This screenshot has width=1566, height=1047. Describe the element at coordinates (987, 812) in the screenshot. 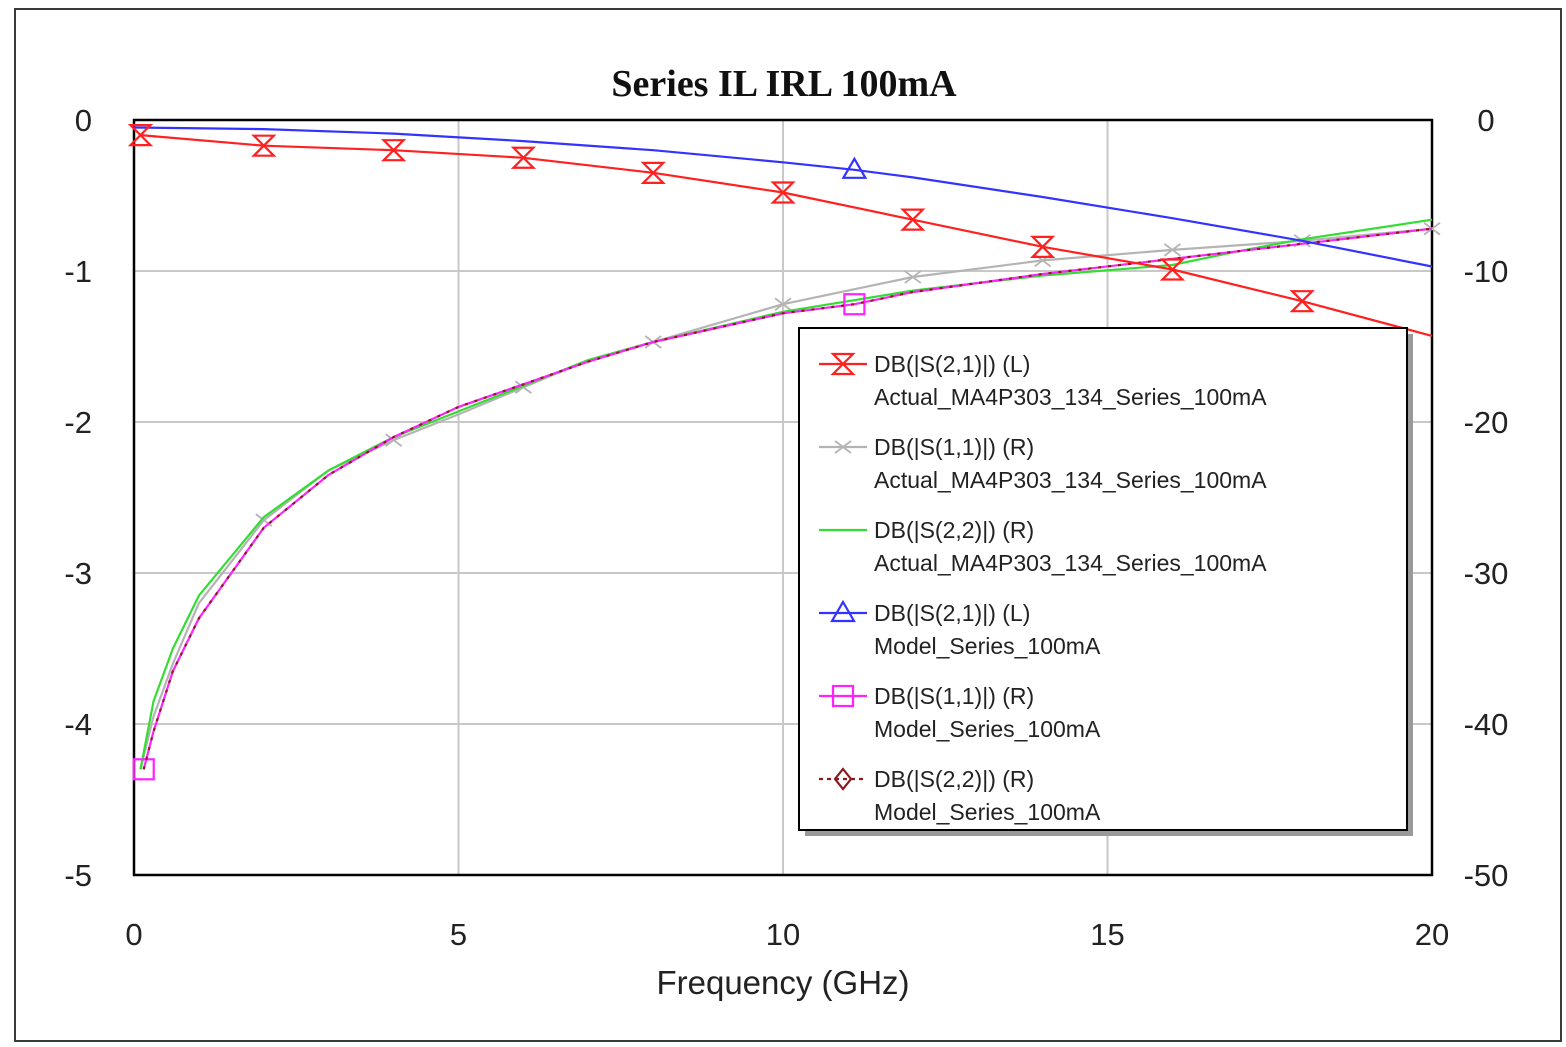

I see `legend-sublabel-5: Model_Series_100mA` at that location.